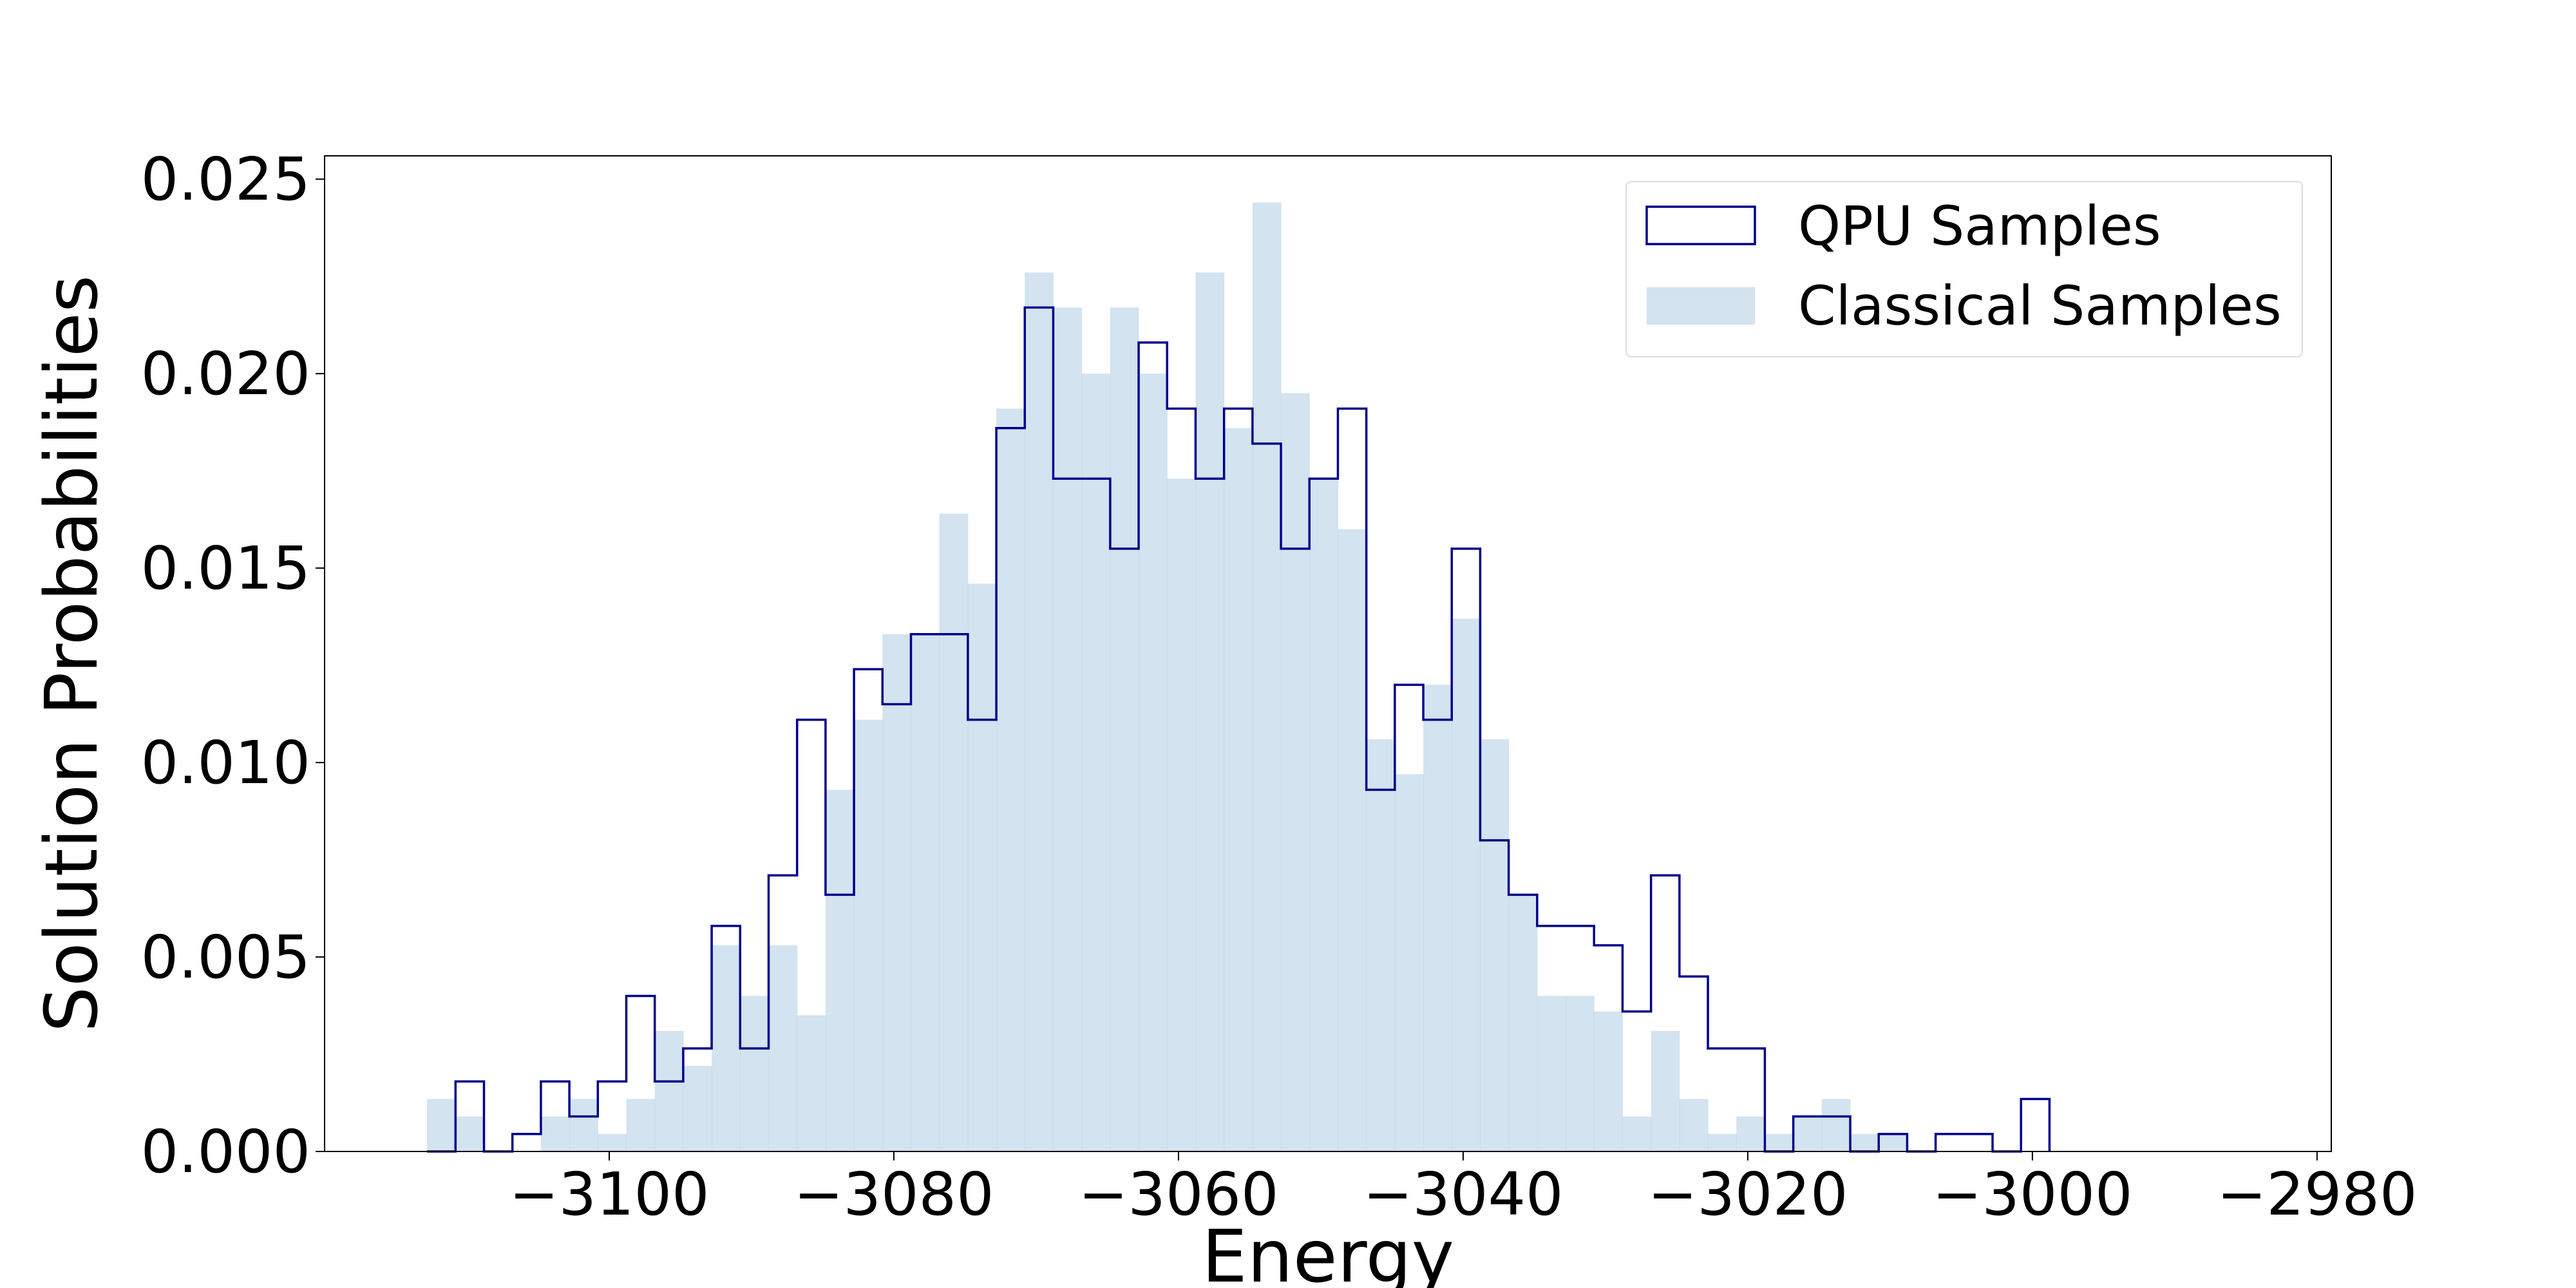  I want to click on x-tick-label: −2980, so click(2317, 1194).